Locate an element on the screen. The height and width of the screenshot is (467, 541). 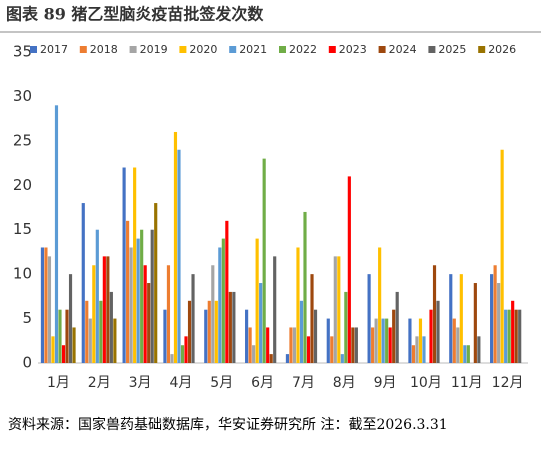
y-tick-label: 0 is located at coordinates (27, 363).